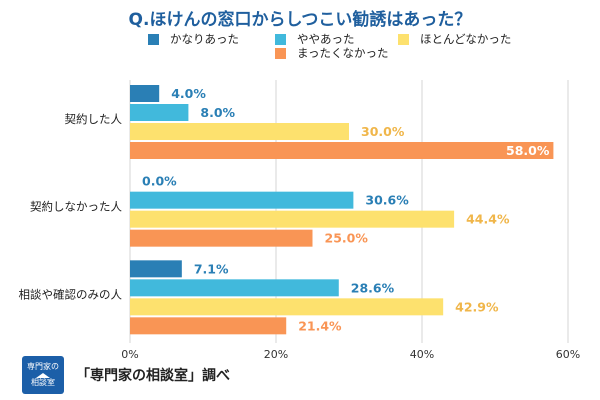  I want to click on data-label-相談や確認のみの人-3: 42.9%, so click(477, 306).